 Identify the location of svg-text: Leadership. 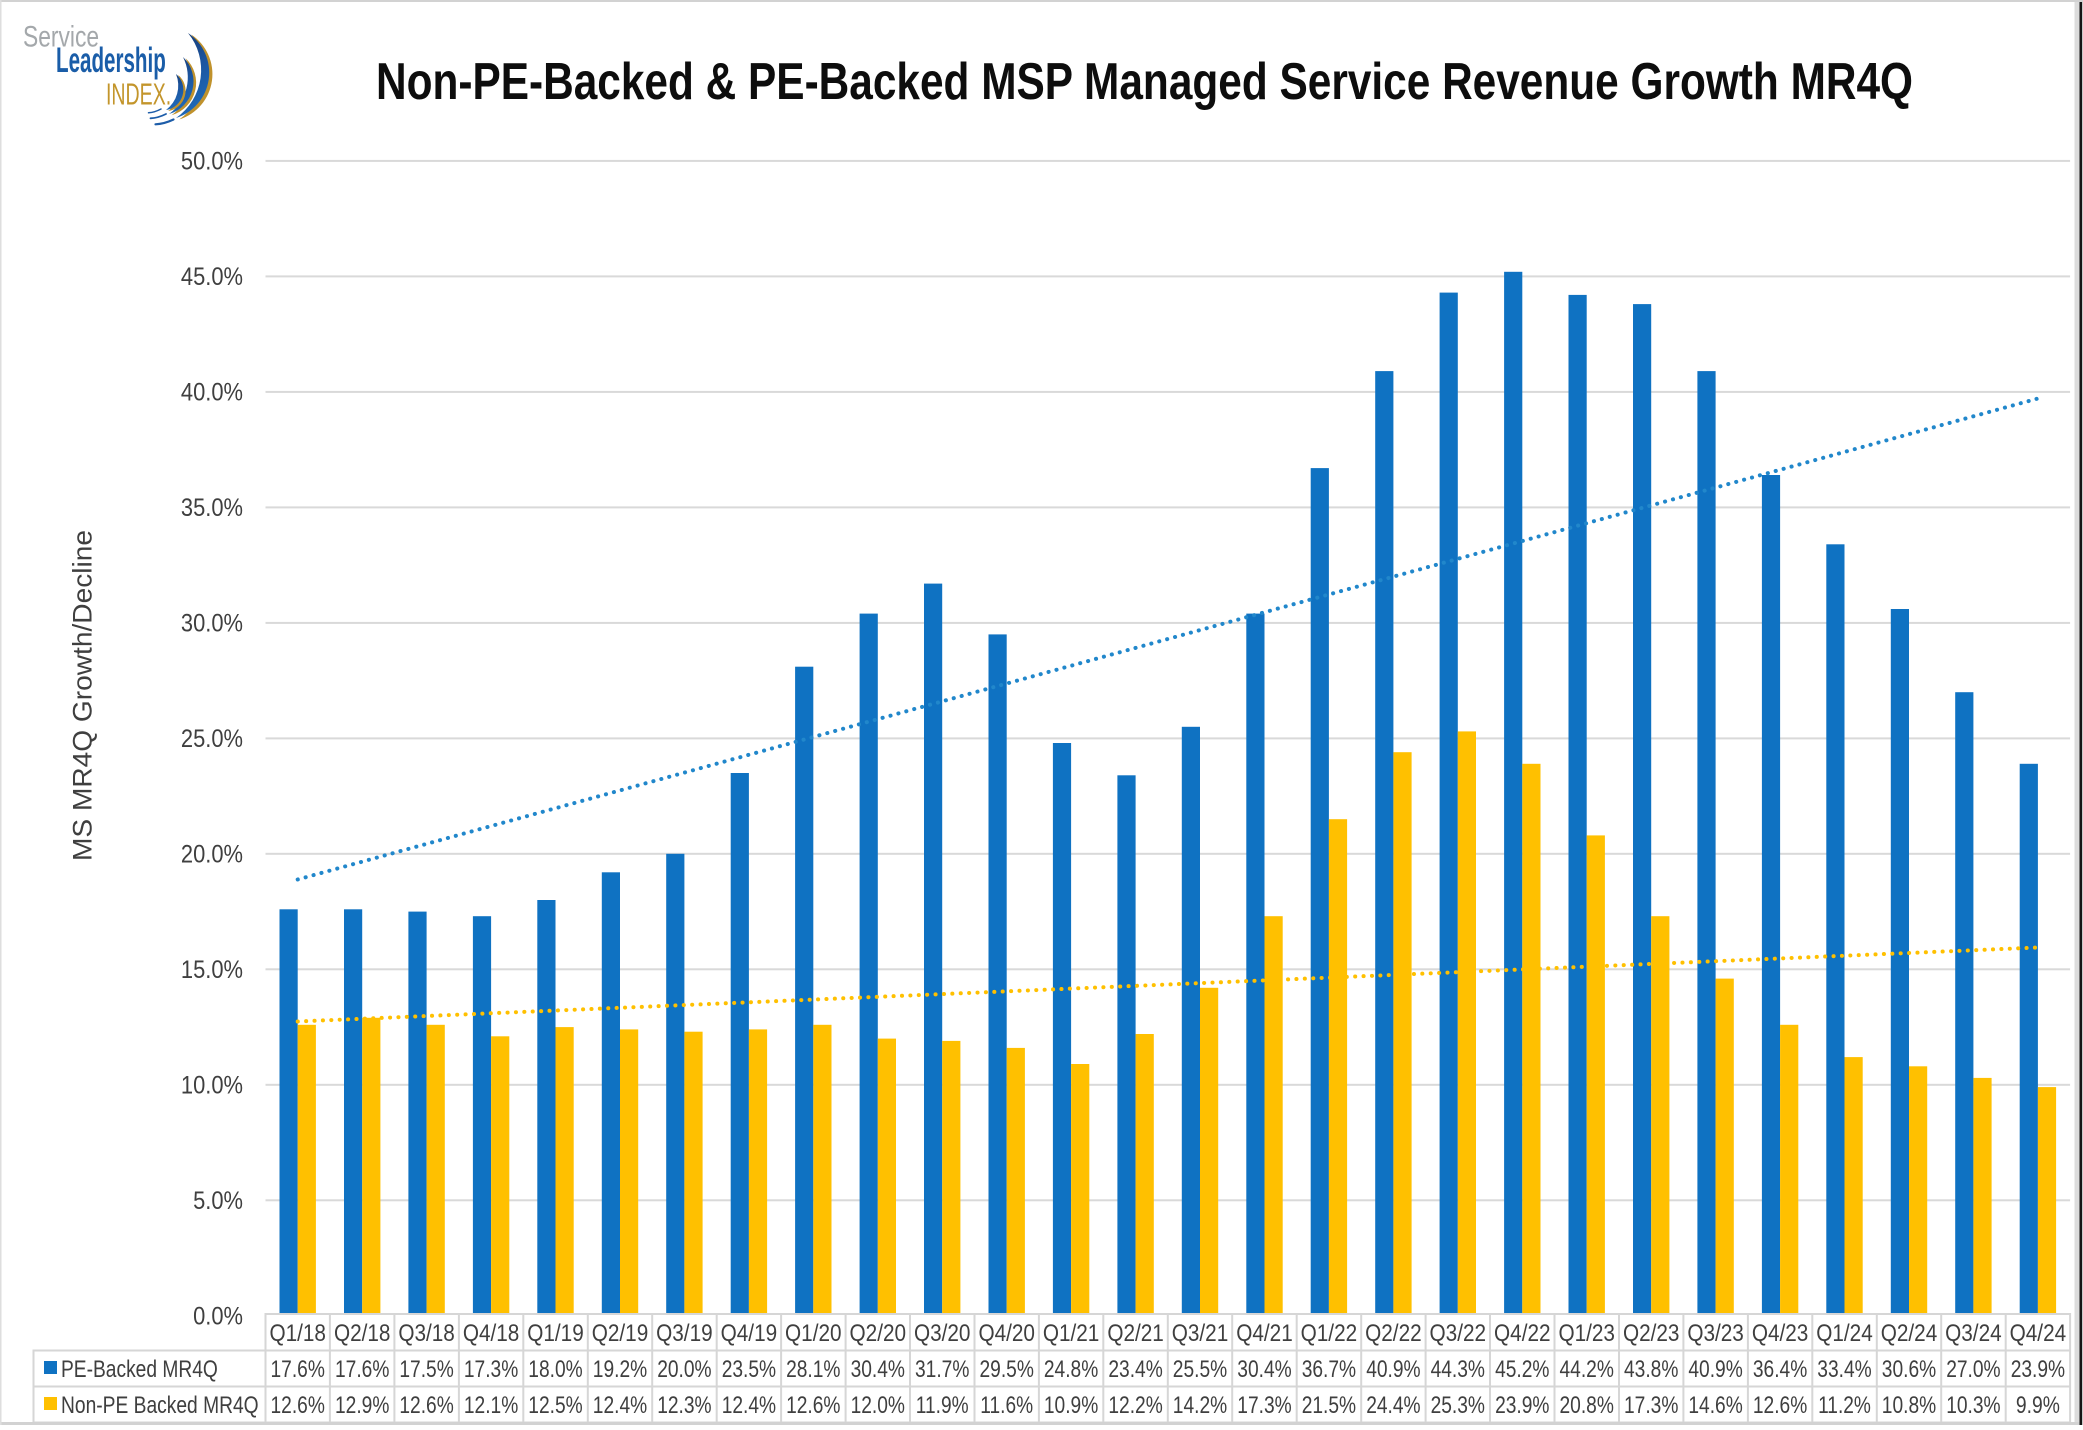
(111, 60).